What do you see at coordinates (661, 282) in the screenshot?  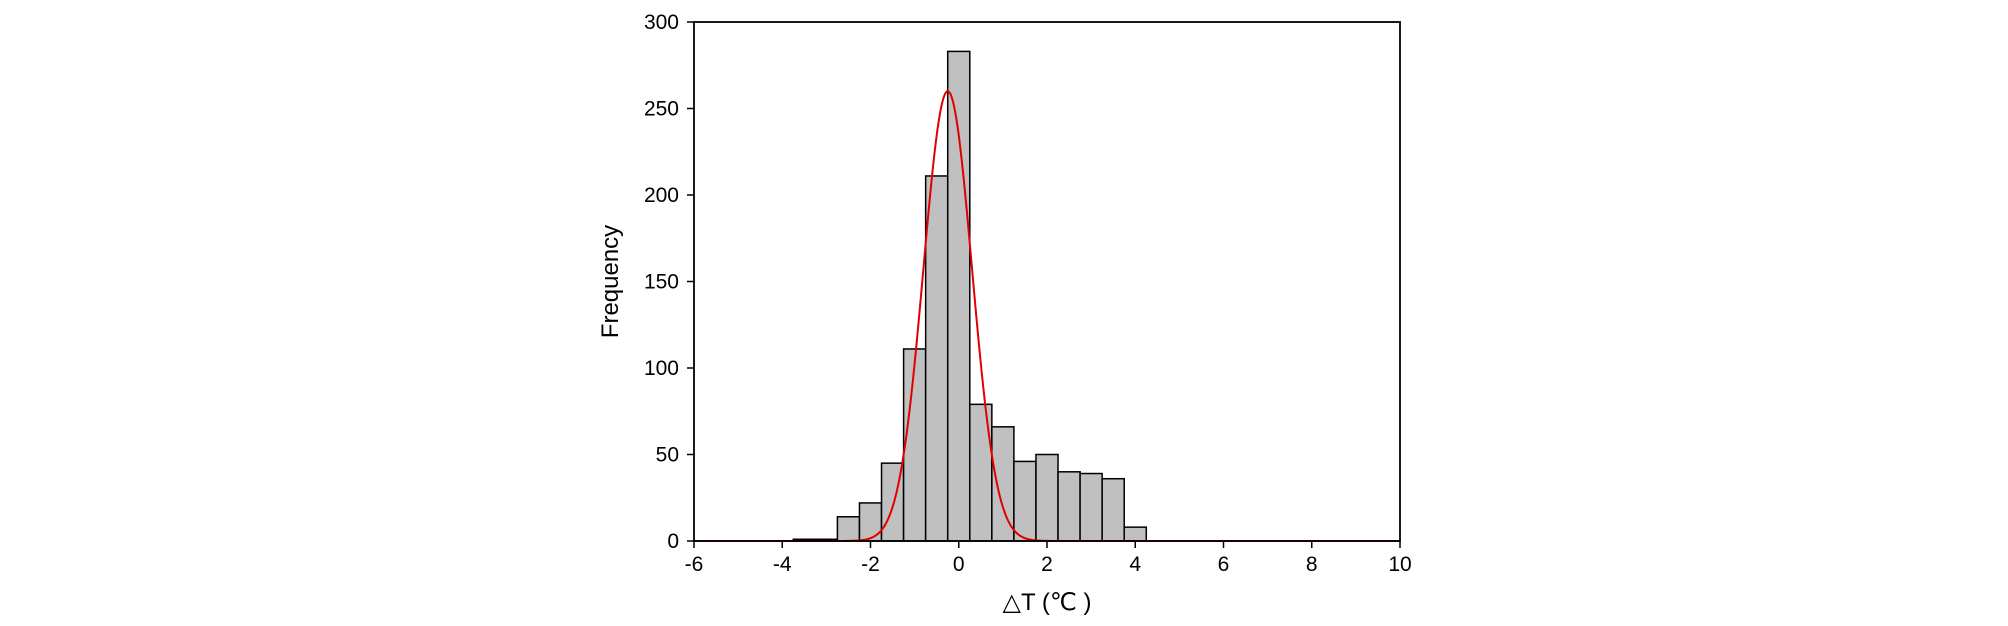 I see `y-tick-label: 150` at bounding box center [661, 282].